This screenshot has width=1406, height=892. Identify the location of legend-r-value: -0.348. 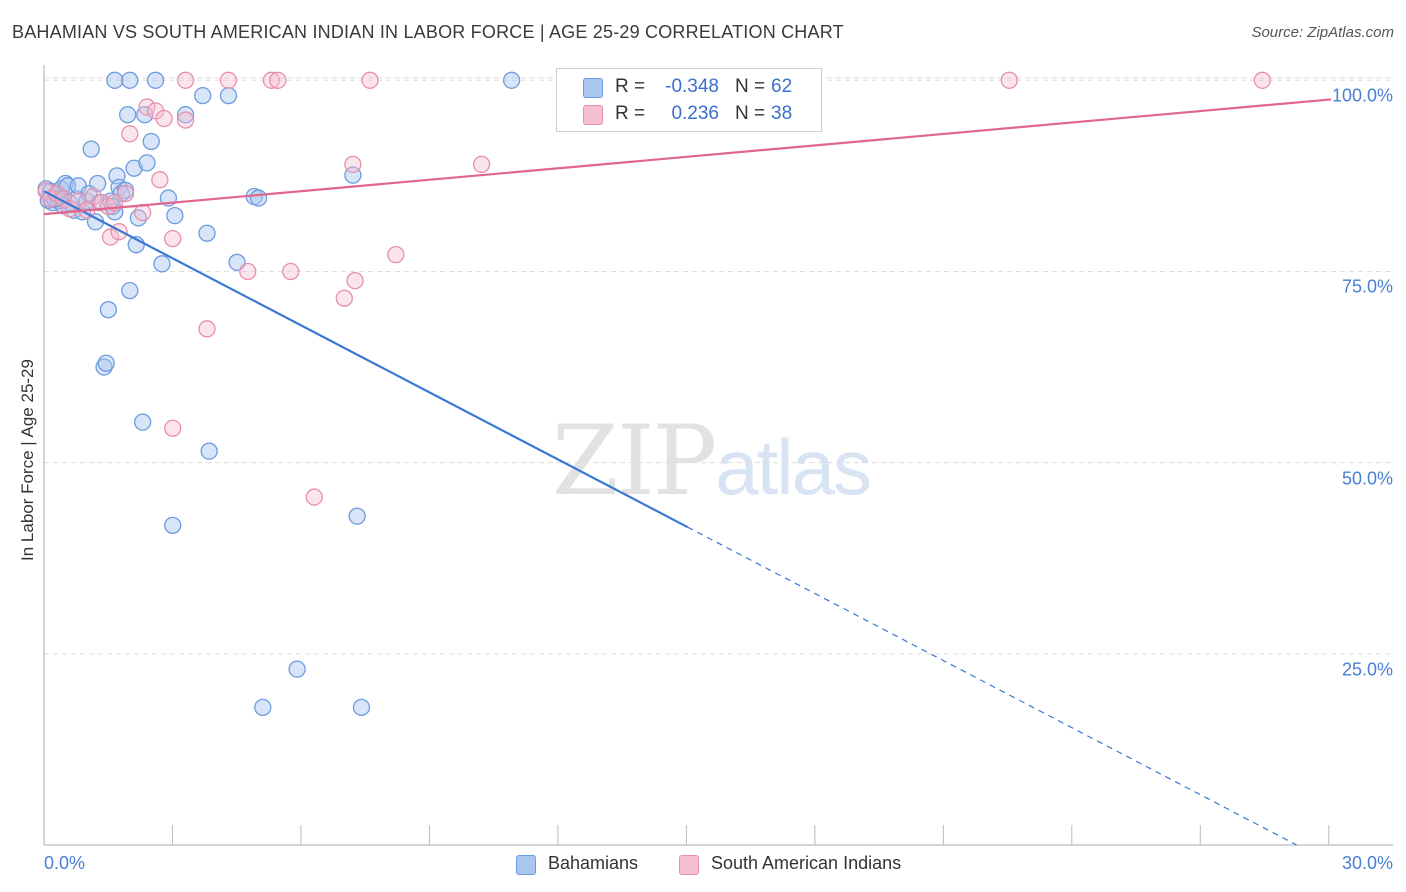
(692, 86).